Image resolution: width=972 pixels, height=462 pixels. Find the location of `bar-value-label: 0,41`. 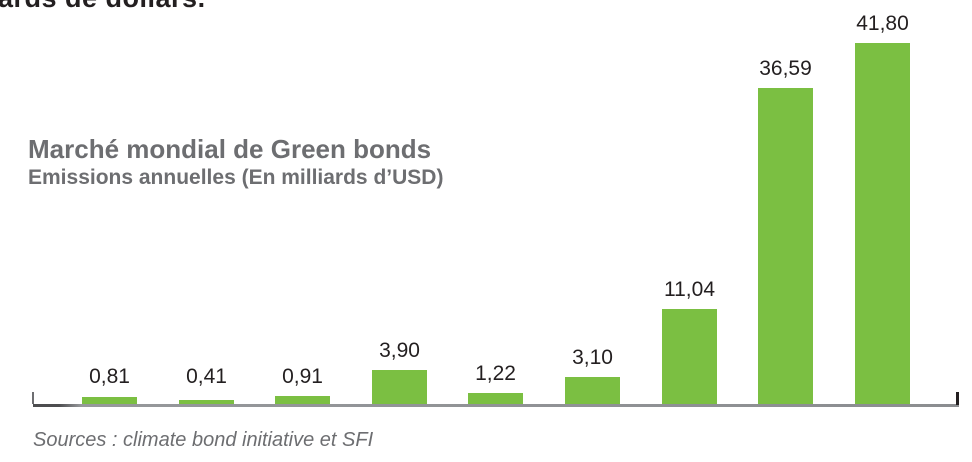

bar-value-label: 0,41 is located at coordinates (206, 376).